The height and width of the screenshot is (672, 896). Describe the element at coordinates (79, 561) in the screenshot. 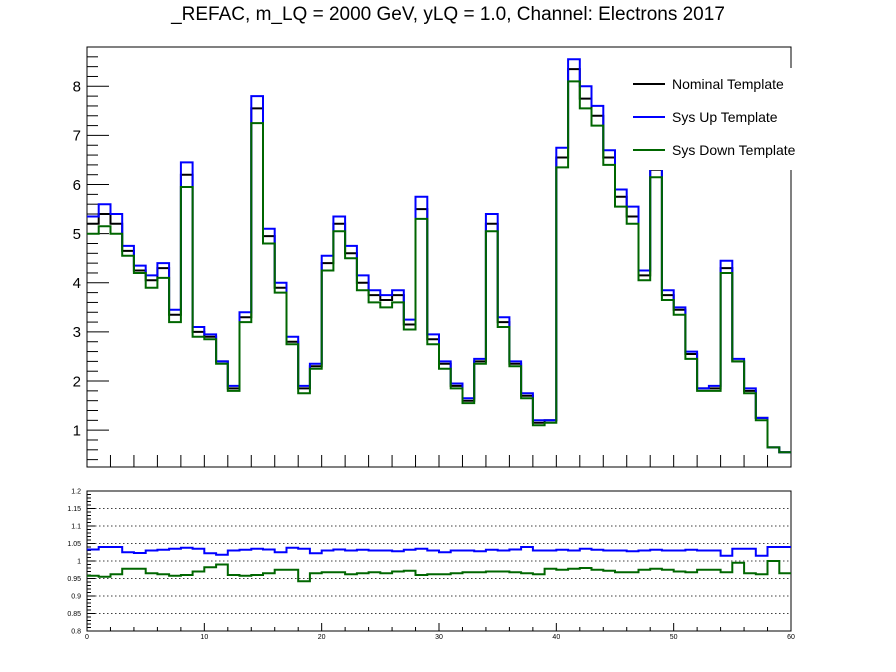

I see `ratio-y-tick-label: 1` at that location.